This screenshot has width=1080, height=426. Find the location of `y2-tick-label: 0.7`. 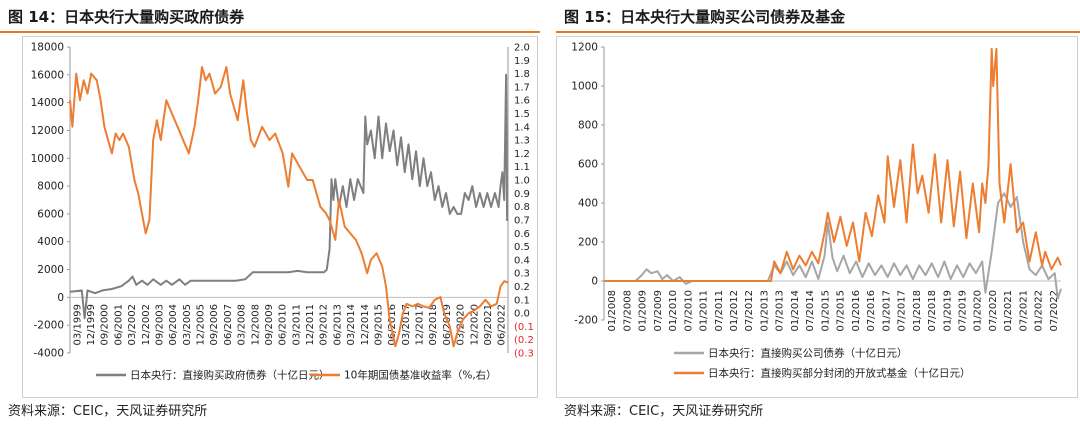

y2-tick-label: 0.7 is located at coordinates (522, 220).